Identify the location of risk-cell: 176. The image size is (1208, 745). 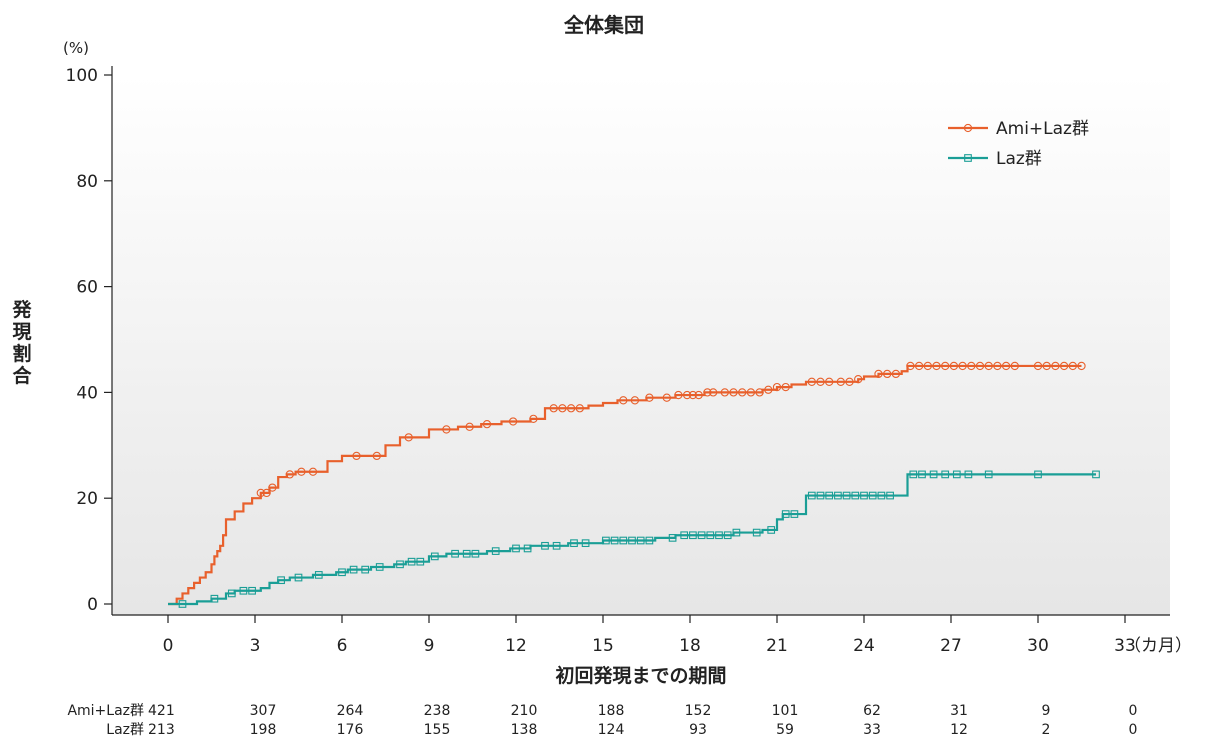
(350, 730).